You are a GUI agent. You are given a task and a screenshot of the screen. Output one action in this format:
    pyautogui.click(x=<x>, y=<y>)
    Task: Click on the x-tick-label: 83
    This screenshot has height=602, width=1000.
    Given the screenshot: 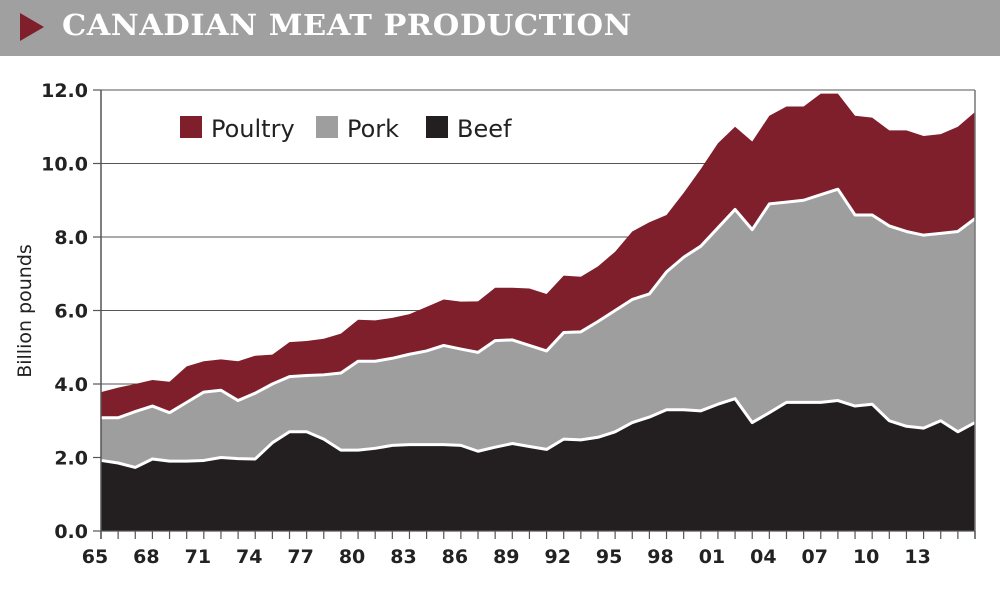 What is the action you would take?
    pyautogui.click(x=403, y=557)
    